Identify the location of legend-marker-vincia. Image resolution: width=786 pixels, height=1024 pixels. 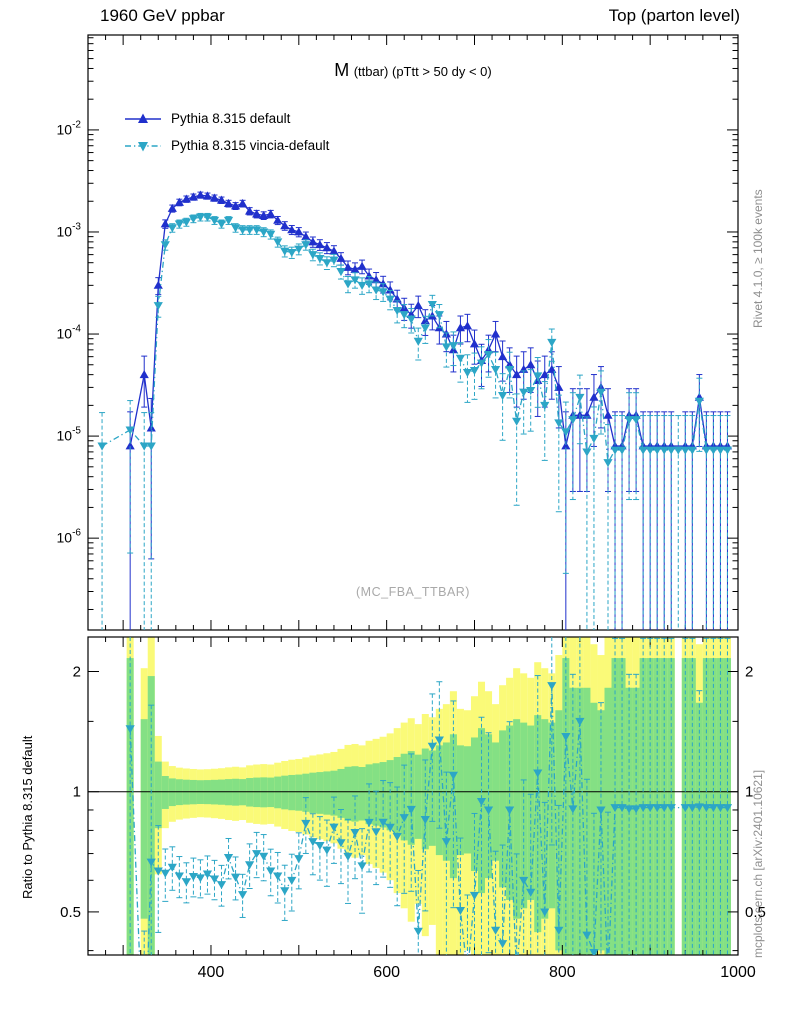
(143, 146).